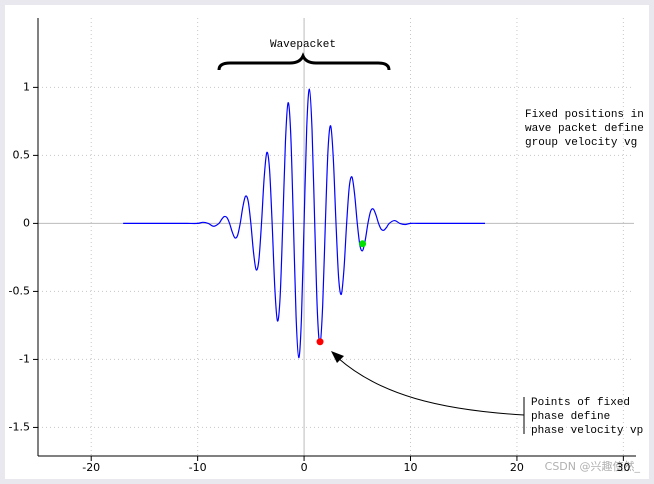  I want to click on y-tick-label: 0, so click(26, 222).